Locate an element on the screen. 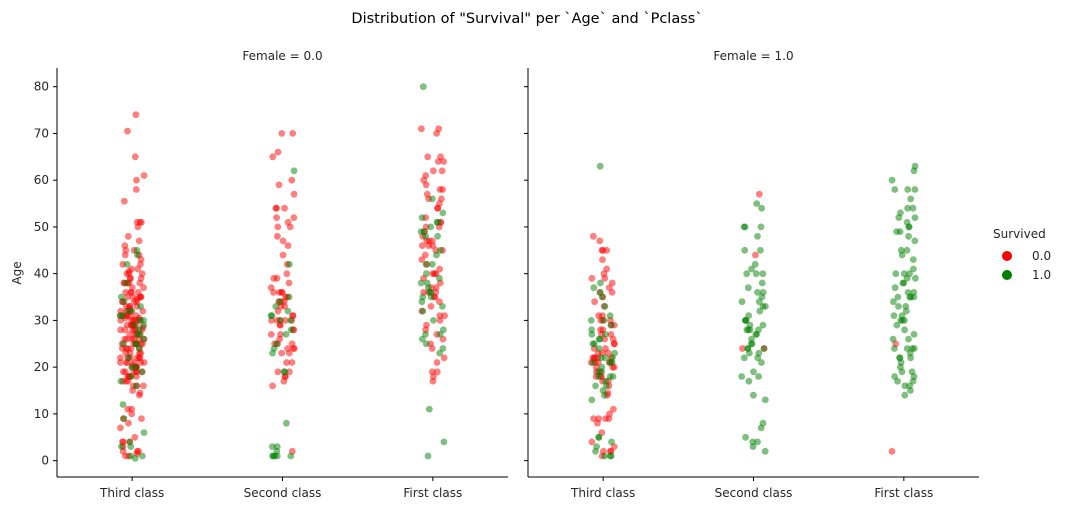 This screenshot has height=510, width=1065. y-tick-label-80: 80 is located at coordinates (41, 87).